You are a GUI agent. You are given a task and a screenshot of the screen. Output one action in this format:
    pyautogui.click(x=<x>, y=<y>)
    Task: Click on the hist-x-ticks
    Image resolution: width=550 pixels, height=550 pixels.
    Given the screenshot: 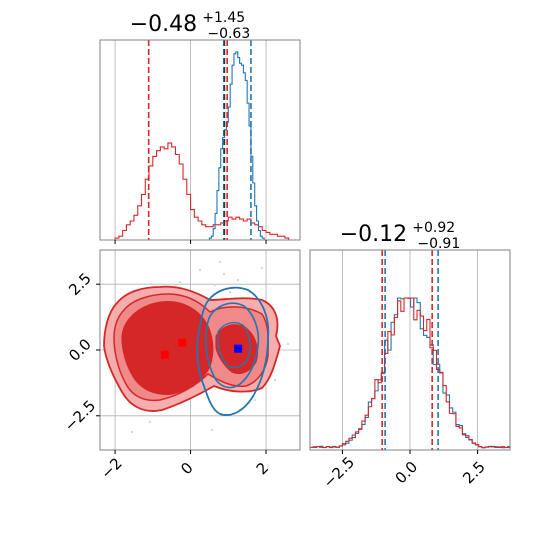 What is the action you would take?
    pyautogui.click(x=190, y=242)
    